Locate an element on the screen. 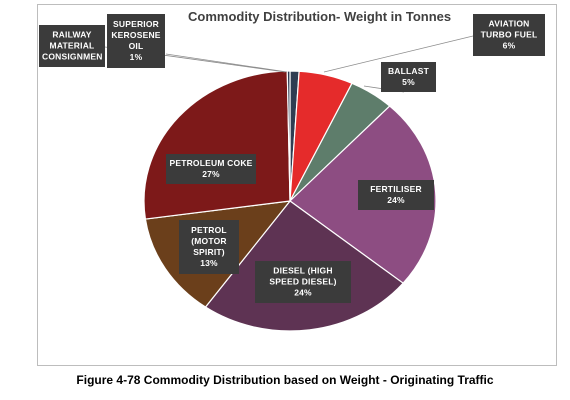 The image size is (570, 400). data-label-name: PETROLEUM COKE is located at coordinates (211, 163).